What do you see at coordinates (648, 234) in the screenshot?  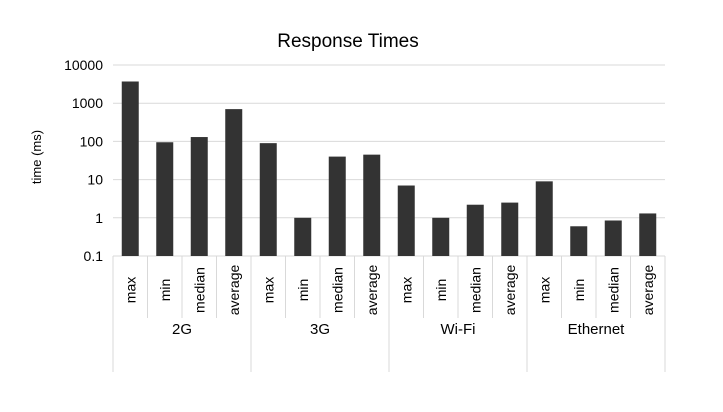 I see `bar-ethernet-average` at bounding box center [648, 234].